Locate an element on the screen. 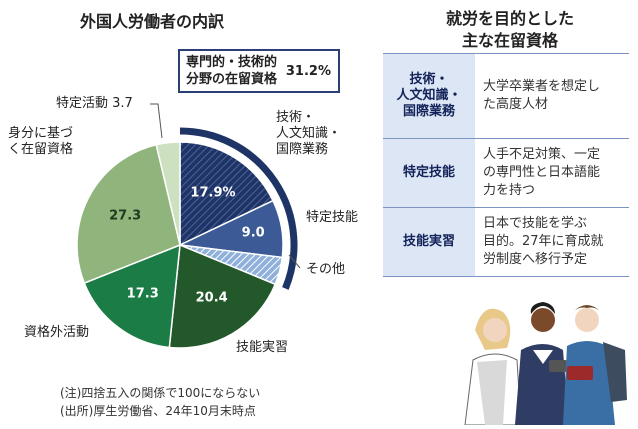  table-row: 技術・ 人文知識・ 国際業務 大学卒業者を想定し た高度人材 is located at coordinates (506, 96).